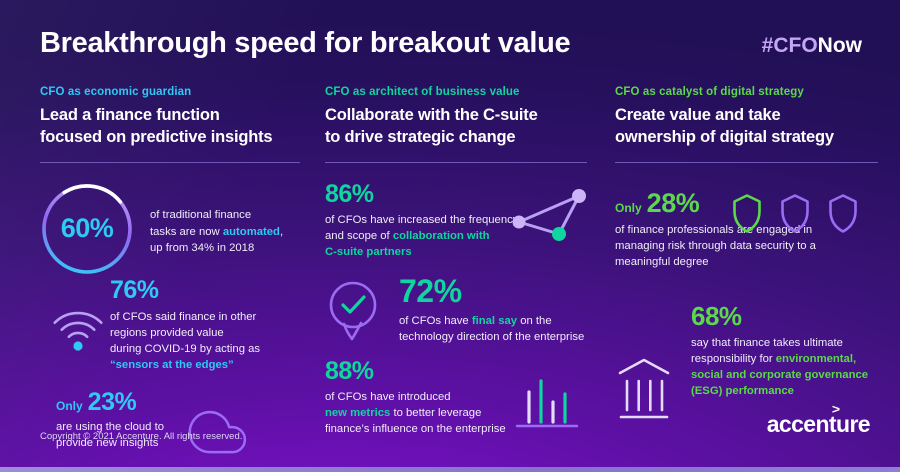 This screenshot has width=900, height=472. Describe the element at coordinates (407, 243) in the screenshot. I see `text-highlight: collaboration with C-suite partners` at that location.